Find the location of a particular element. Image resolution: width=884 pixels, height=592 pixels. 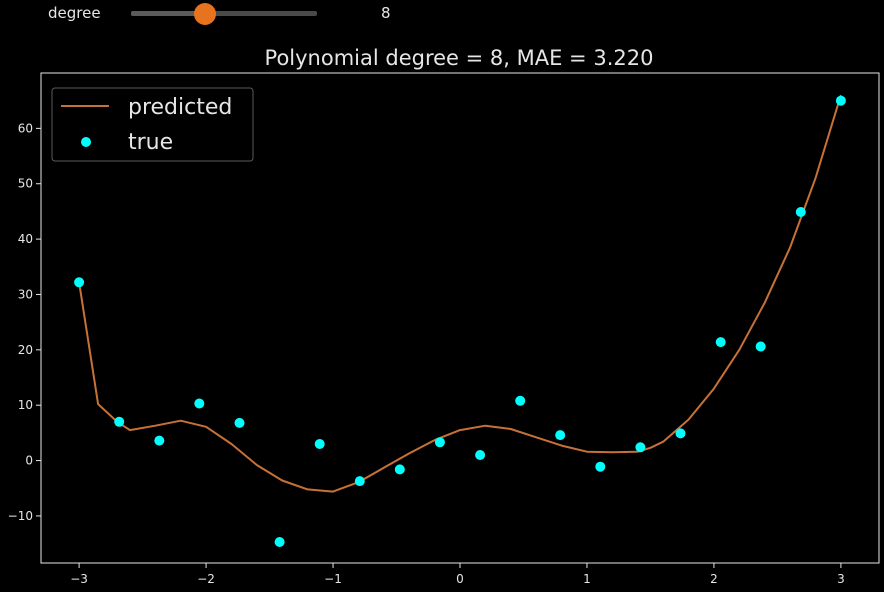

degree-slider-handle is located at coordinates (205, 14).